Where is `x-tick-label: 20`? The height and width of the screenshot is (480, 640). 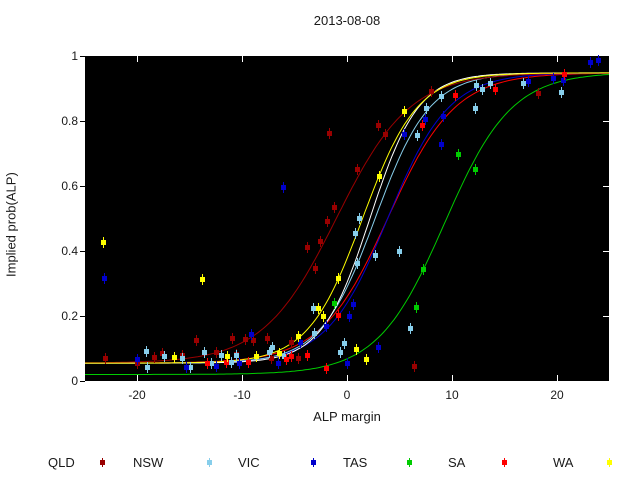 x-tick-label: 20 is located at coordinates (557, 395).